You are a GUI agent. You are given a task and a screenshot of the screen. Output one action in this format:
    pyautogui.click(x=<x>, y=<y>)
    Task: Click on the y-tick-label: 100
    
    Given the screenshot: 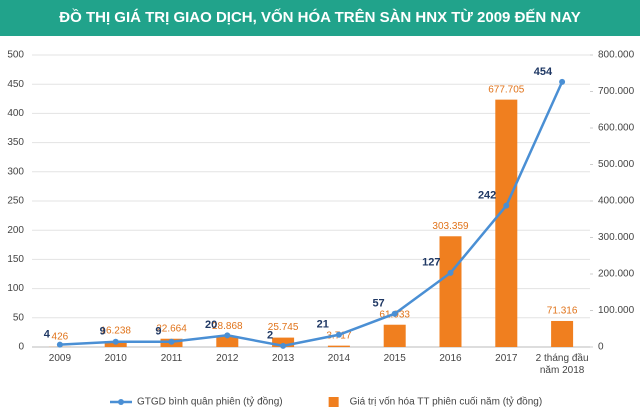 What is the action you would take?
    pyautogui.click(x=15, y=288)
    